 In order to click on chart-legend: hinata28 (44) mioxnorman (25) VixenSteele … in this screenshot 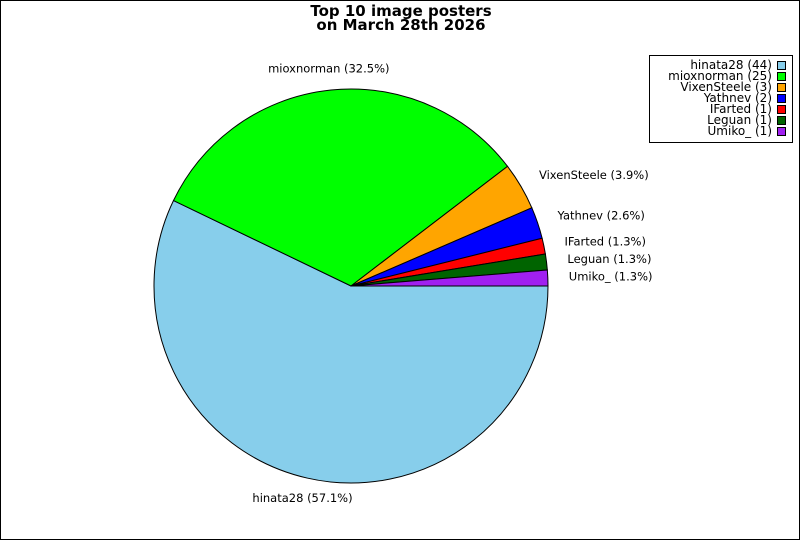, I will do `click(721, 99)`.